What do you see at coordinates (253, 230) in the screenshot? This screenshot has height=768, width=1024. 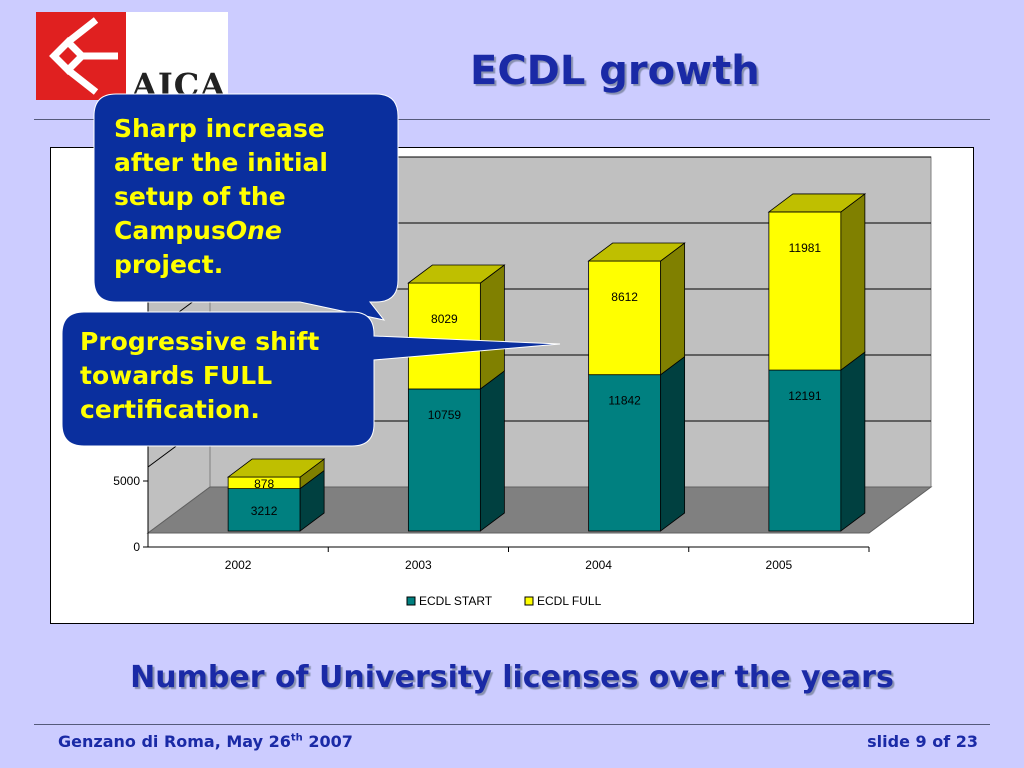 I see `callout1-one: One` at bounding box center [253, 230].